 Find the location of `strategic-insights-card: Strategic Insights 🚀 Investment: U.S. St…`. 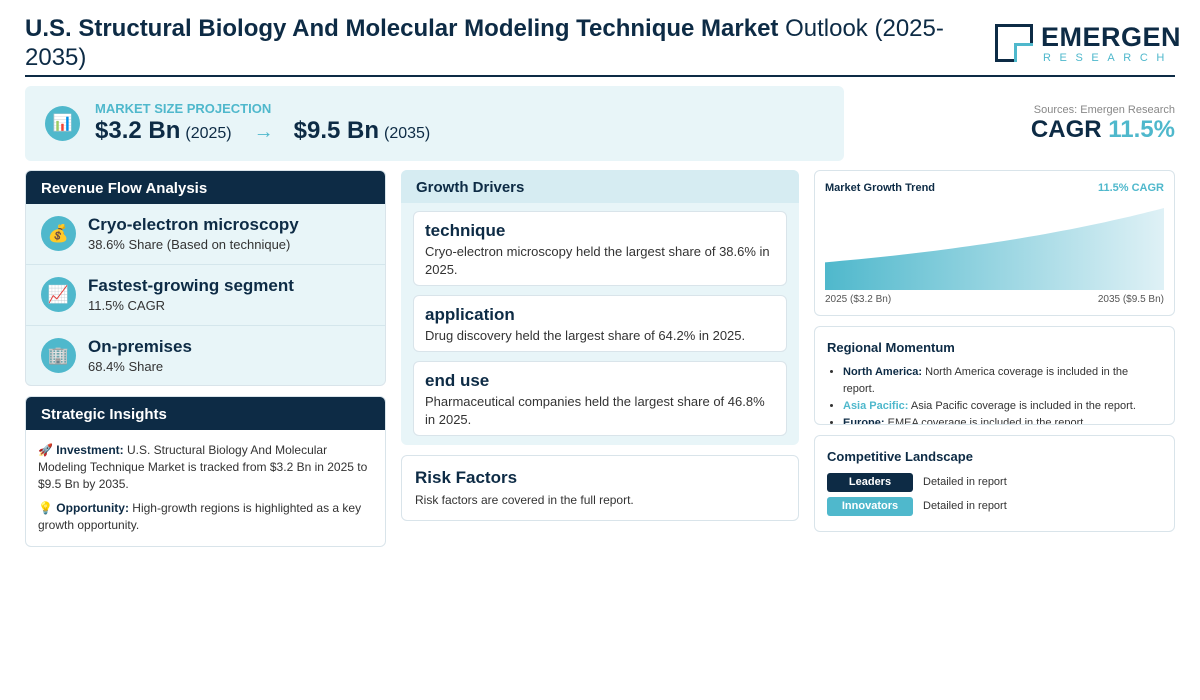

strategic-insights-card: Strategic Insights 🚀 Investment: U.S. St… is located at coordinates (205, 471).